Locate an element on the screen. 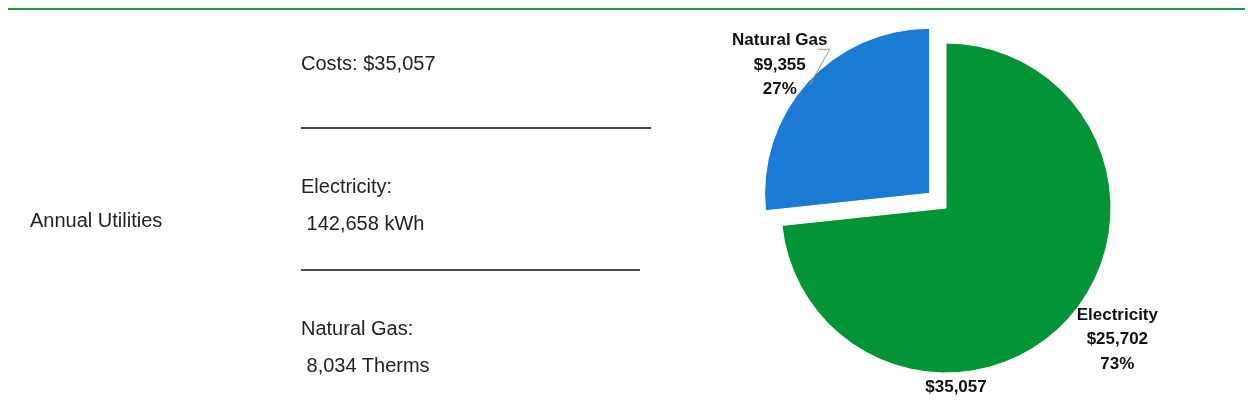 This screenshot has width=1253, height=417. text: Costs: $35,057 is located at coordinates (368, 63).